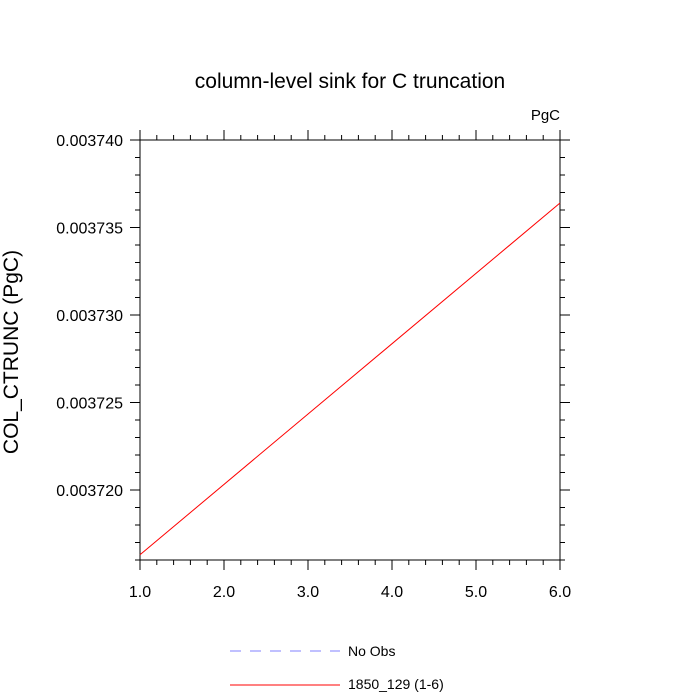 The image size is (700, 700). I want to click on y-tick-label: 0.003730, so click(89, 316).